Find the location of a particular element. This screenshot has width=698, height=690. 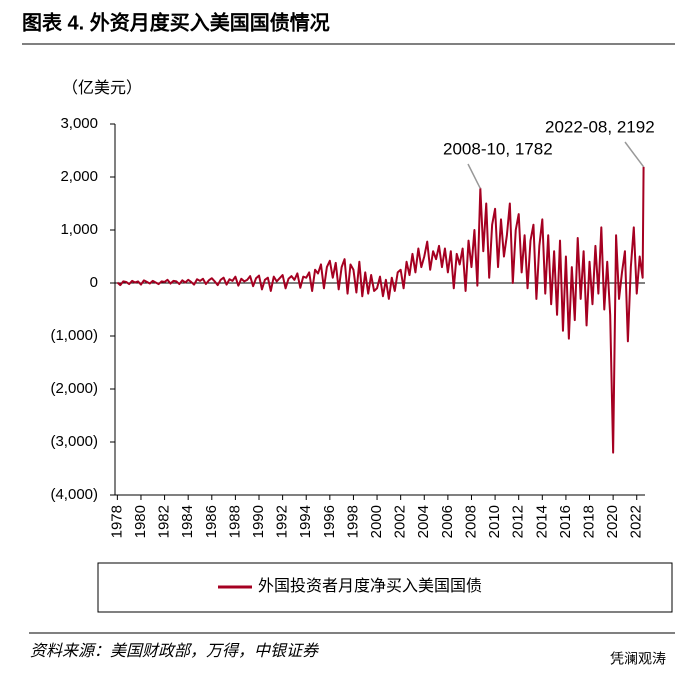

y-tick-label: 0 is located at coordinates (94, 282).